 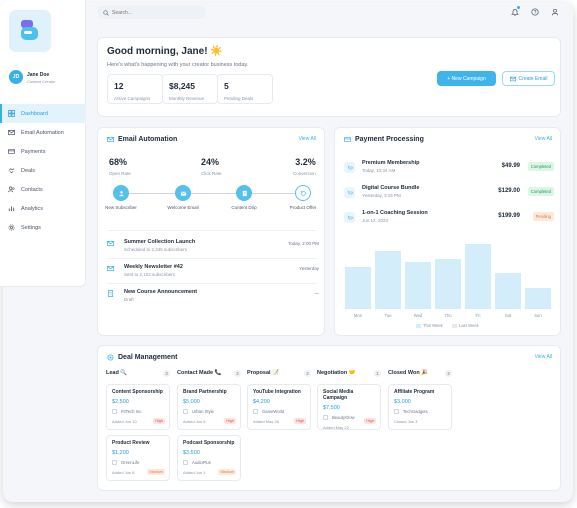 What do you see at coordinates (160, 242) in the screenshot?
I see `campaign-name: Summer Collection Launch` at bounding box center [160, 242].